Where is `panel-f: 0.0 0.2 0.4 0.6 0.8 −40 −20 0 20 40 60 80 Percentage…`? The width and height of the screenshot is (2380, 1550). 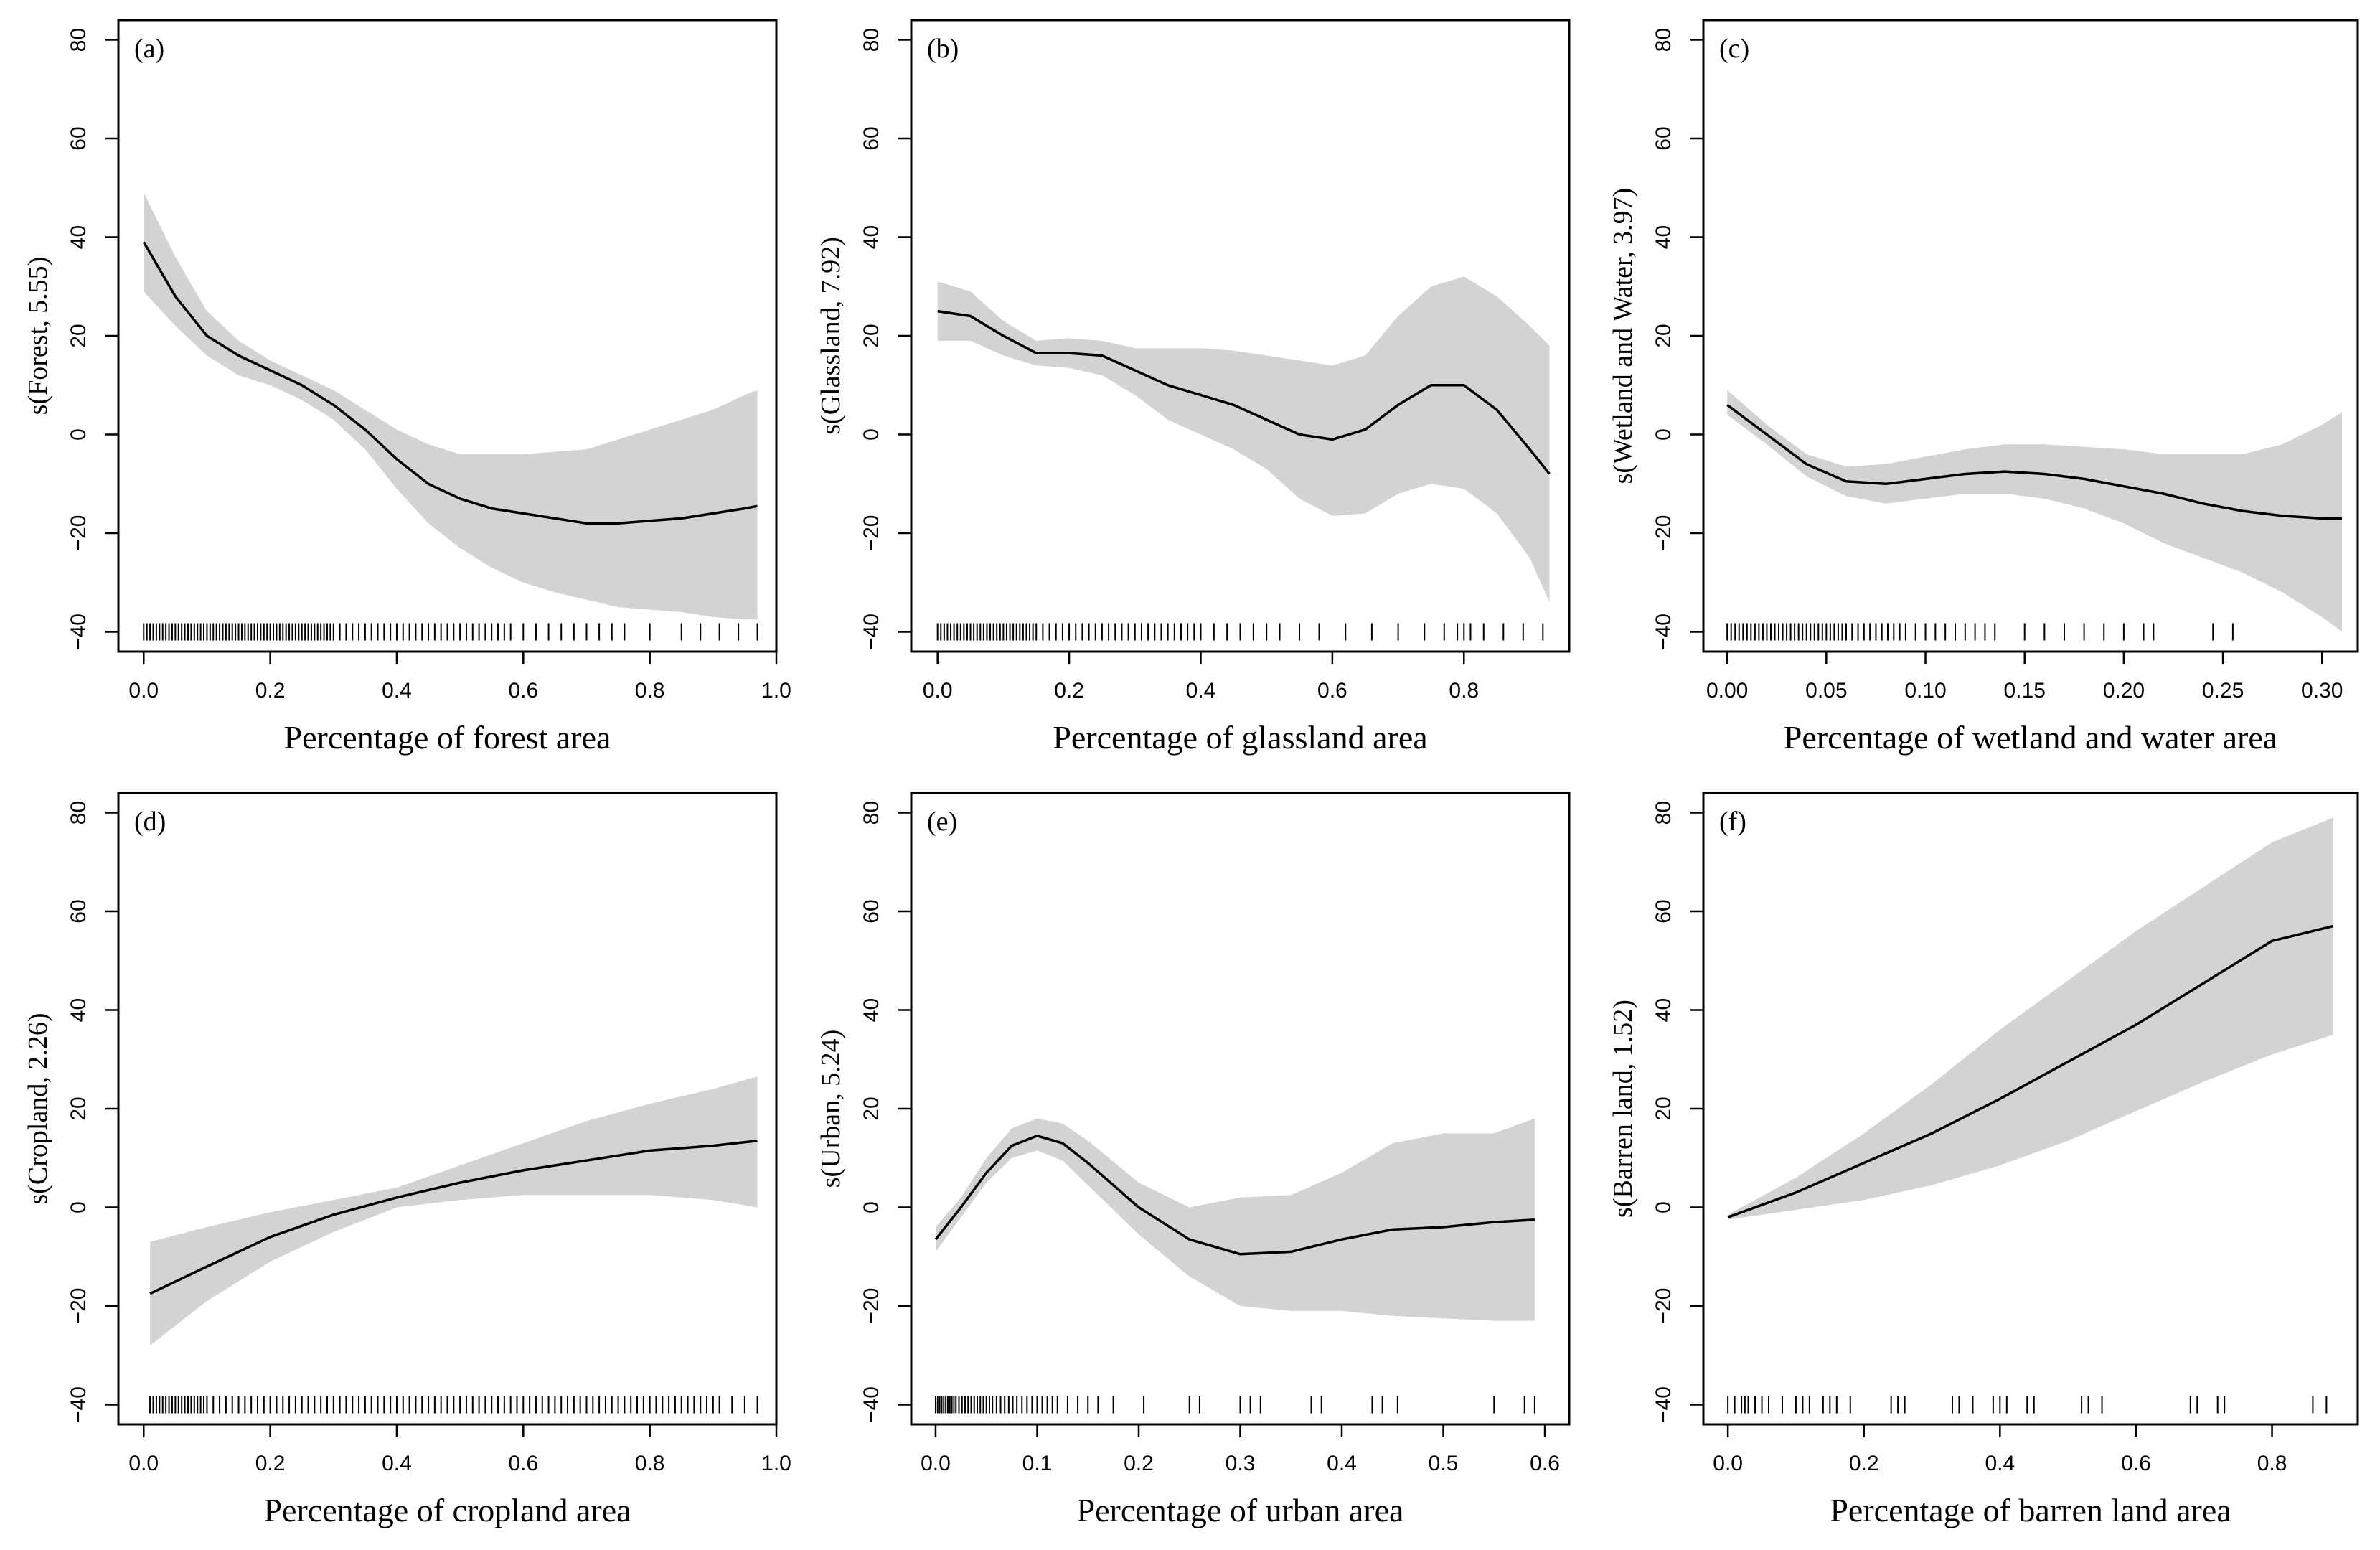 panel-f: 0.0 0.2 0.4 0.6 0.8 −40 −20 0 20 40 60 80 Percentage… is located at coordinates (1983, 1160).